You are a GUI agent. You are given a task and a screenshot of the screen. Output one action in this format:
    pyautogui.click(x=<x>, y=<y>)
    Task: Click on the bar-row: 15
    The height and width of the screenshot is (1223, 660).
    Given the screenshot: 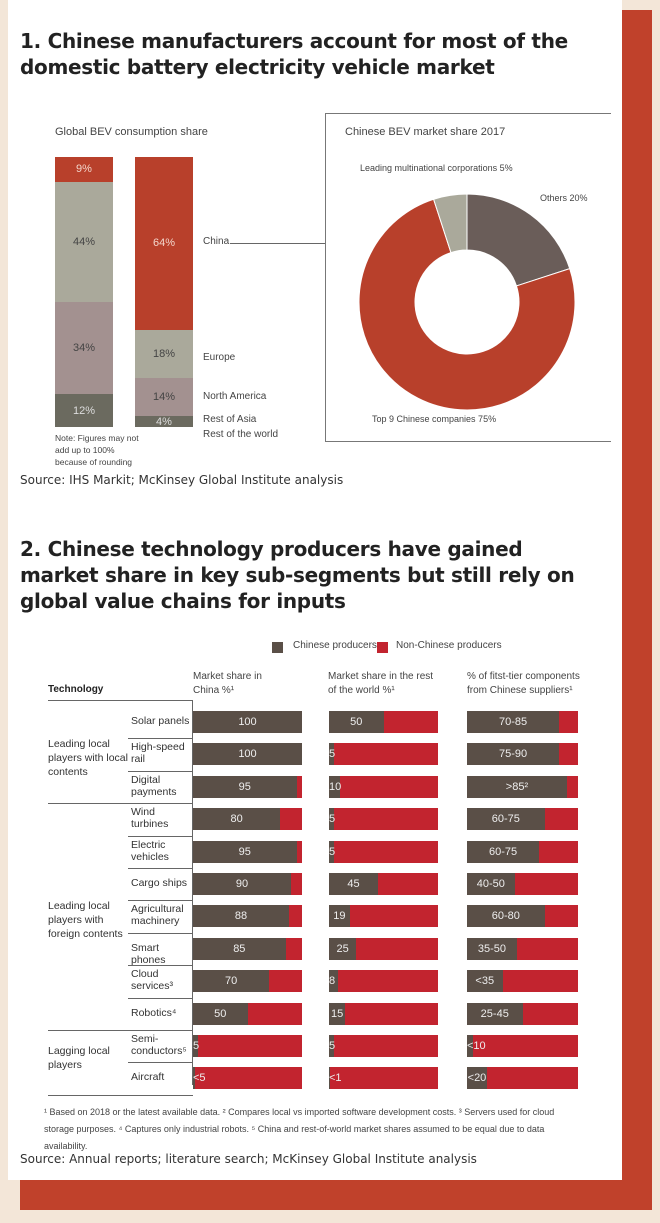 What is the action you would take?
    pyautogui.click(x=383, y=1013)
    